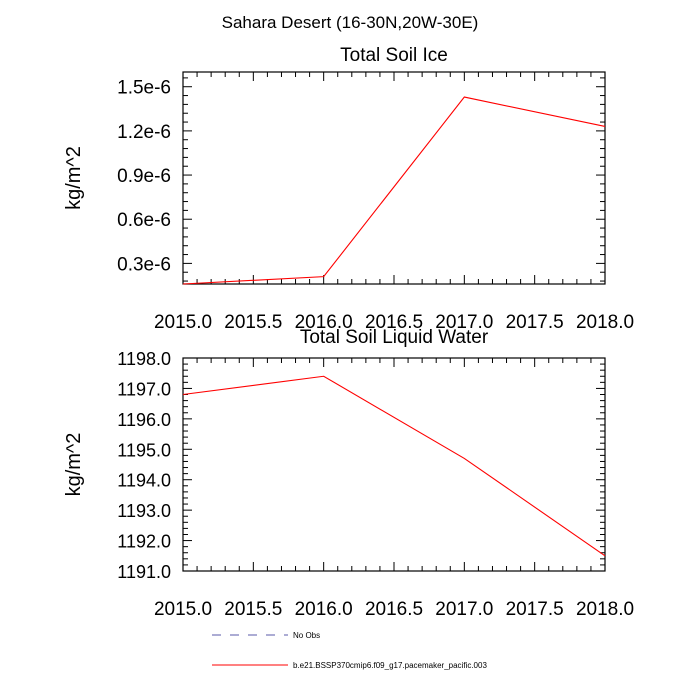 The height and width of the screenshot is (700, 700). What do you see at coordinates (350, 22) in the screenshot?
I see `figure-title: Sahara Desert (16-30N,20W-30E)` at bounding box center [350, 22].